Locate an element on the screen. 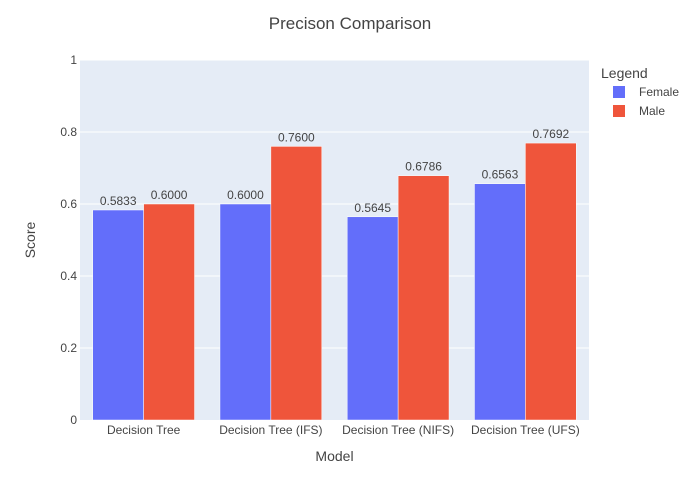 The height and width of the screenshot is (500, 700). data-label: 0.6786 is located at coordinates (423, 167).